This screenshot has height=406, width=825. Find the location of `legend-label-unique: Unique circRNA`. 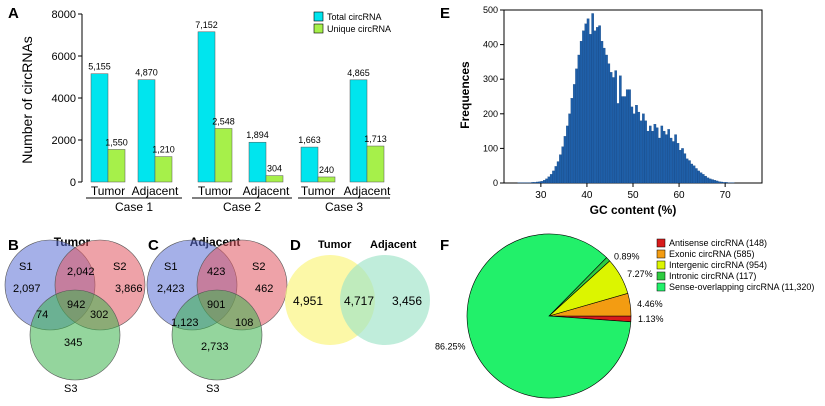

legend-label-unique: Unique circRNA is located at coordinates (359, 29).